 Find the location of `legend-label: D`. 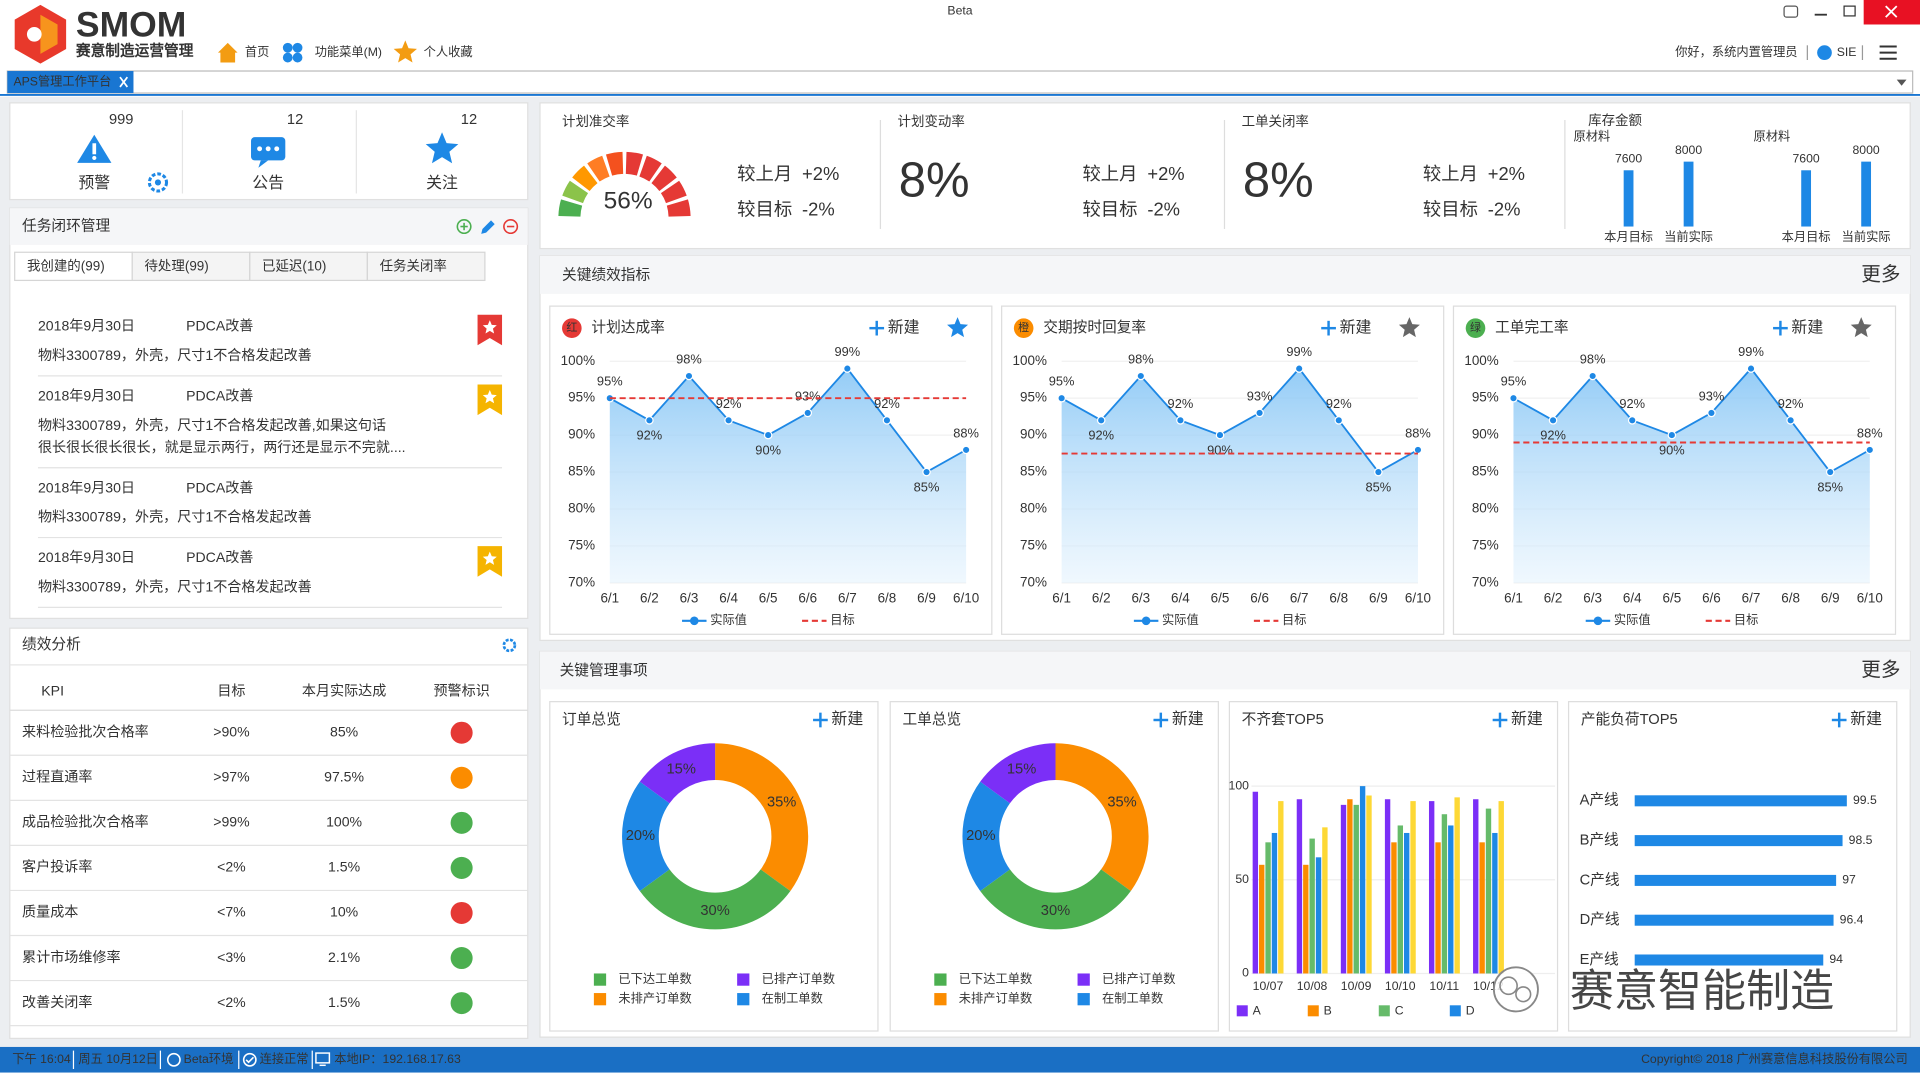

legend-label: D is located at coordinates (1470, 1011).